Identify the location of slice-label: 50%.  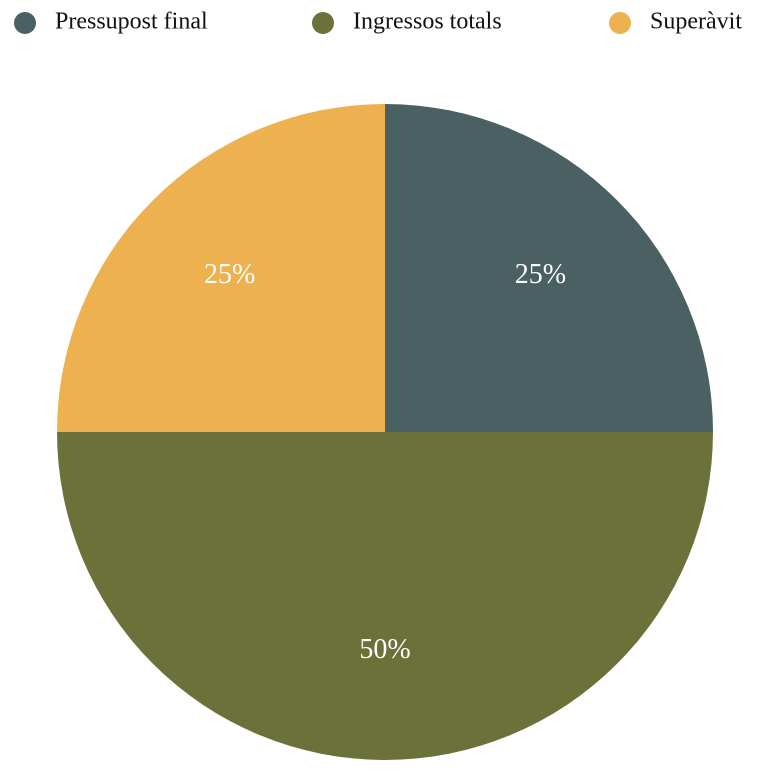
(384, 649).